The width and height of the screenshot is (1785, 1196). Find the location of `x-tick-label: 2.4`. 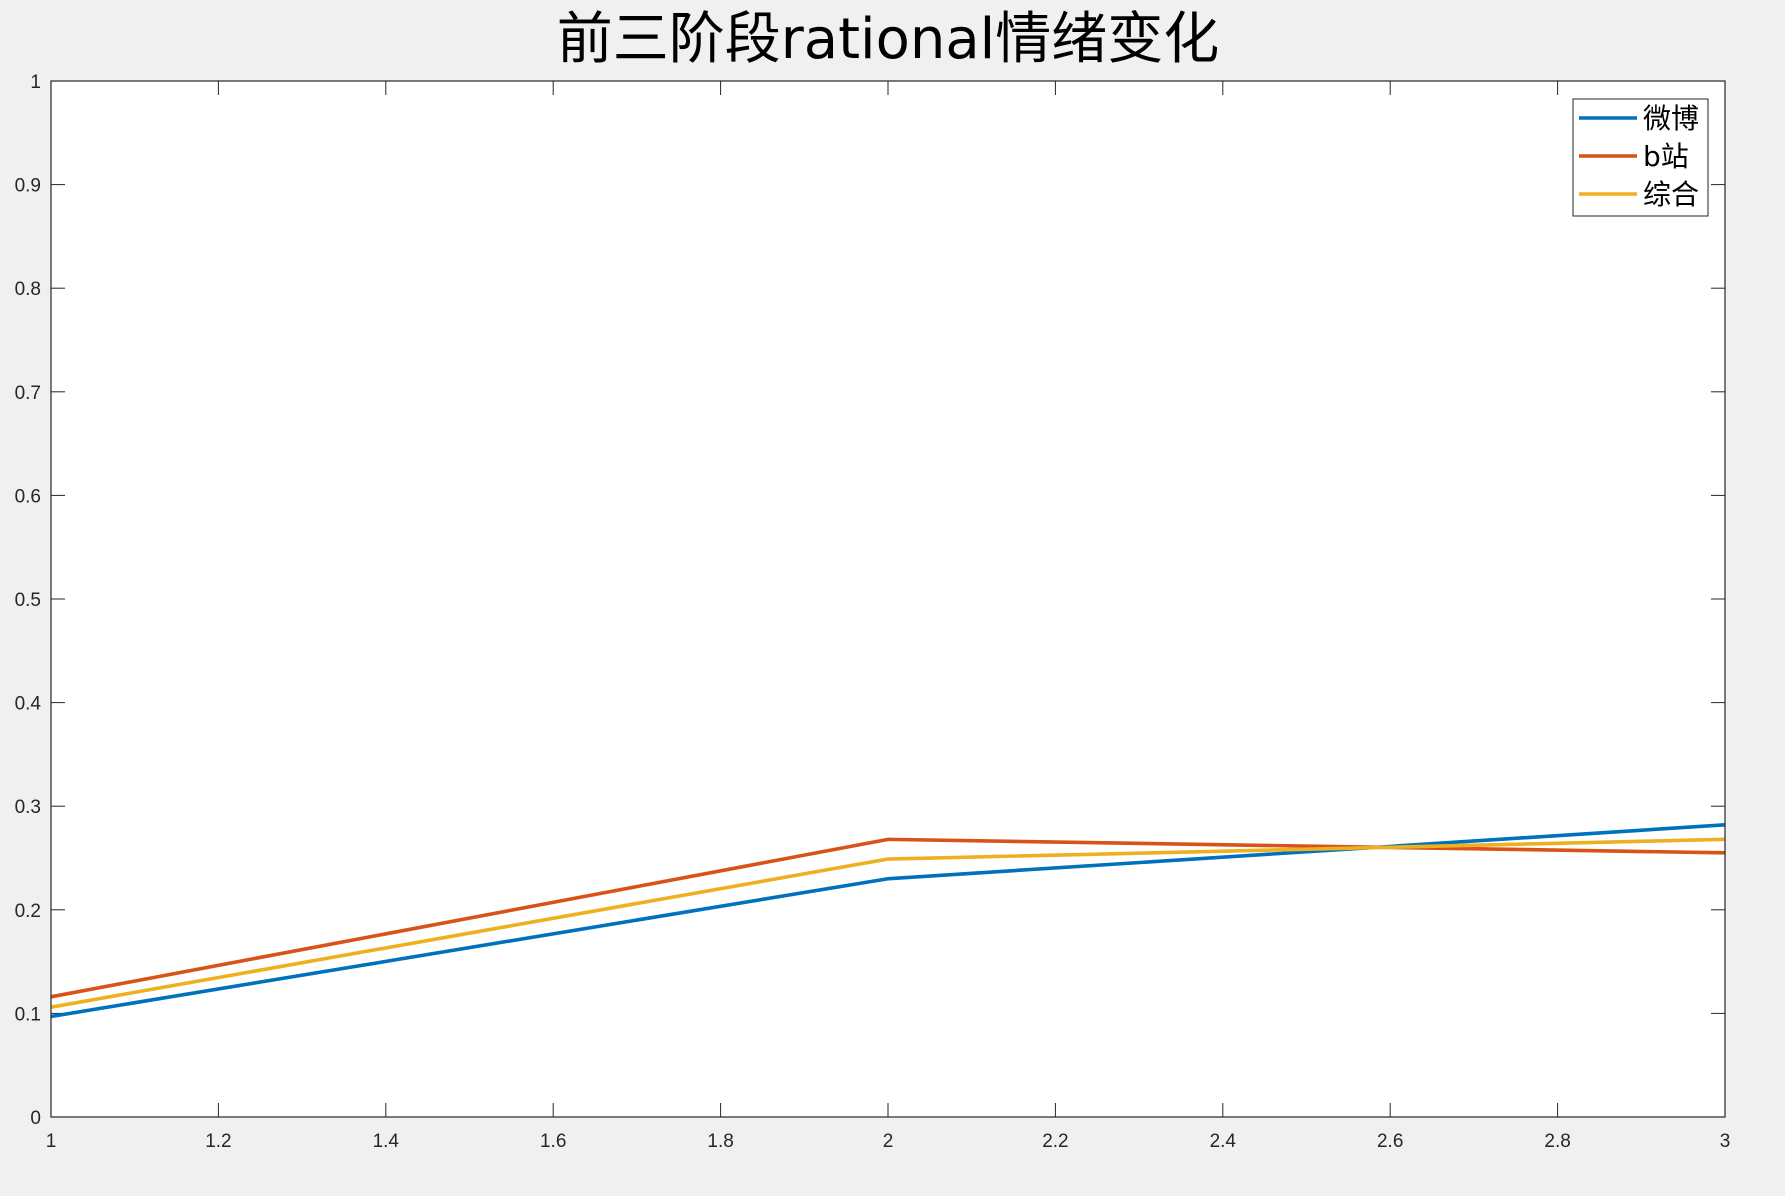

x-tick-label: 2.4 is located at coordinates (1223, 1141).